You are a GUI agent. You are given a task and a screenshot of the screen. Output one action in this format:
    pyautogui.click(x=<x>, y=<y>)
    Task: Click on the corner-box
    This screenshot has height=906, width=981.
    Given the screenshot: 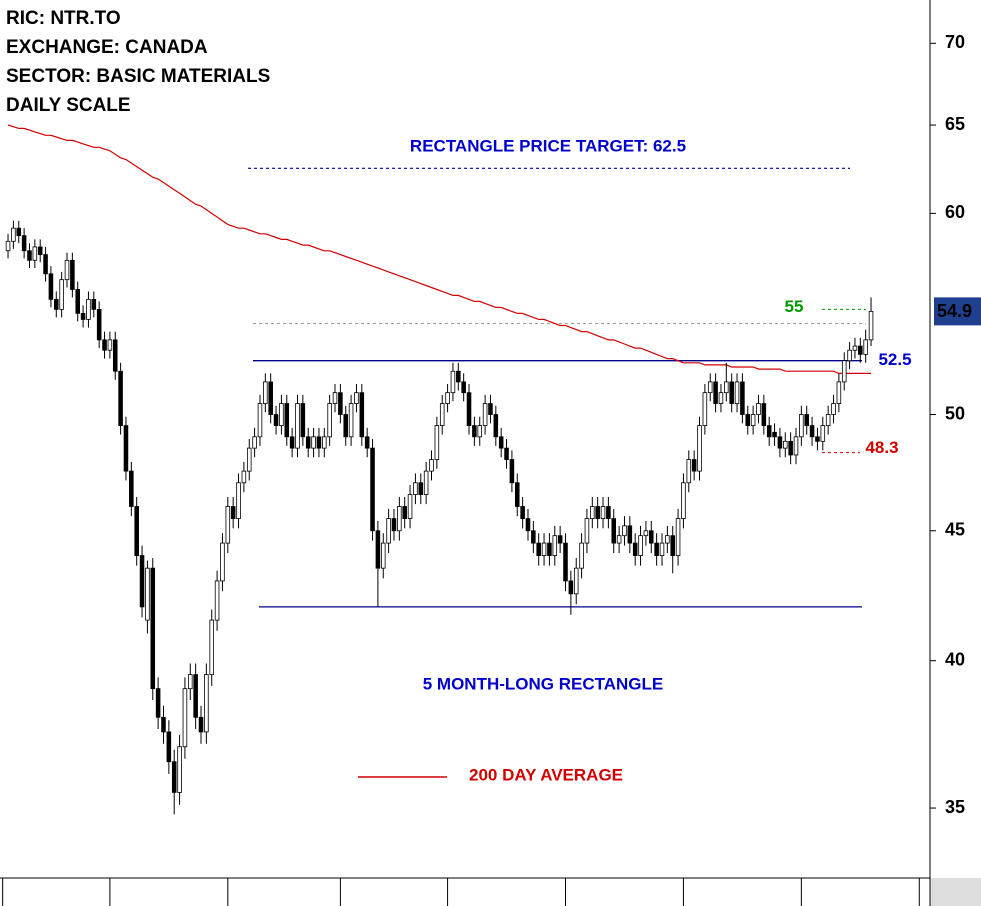 What is the action you would take?
    pyautogui.click(x=955, y=892)
    